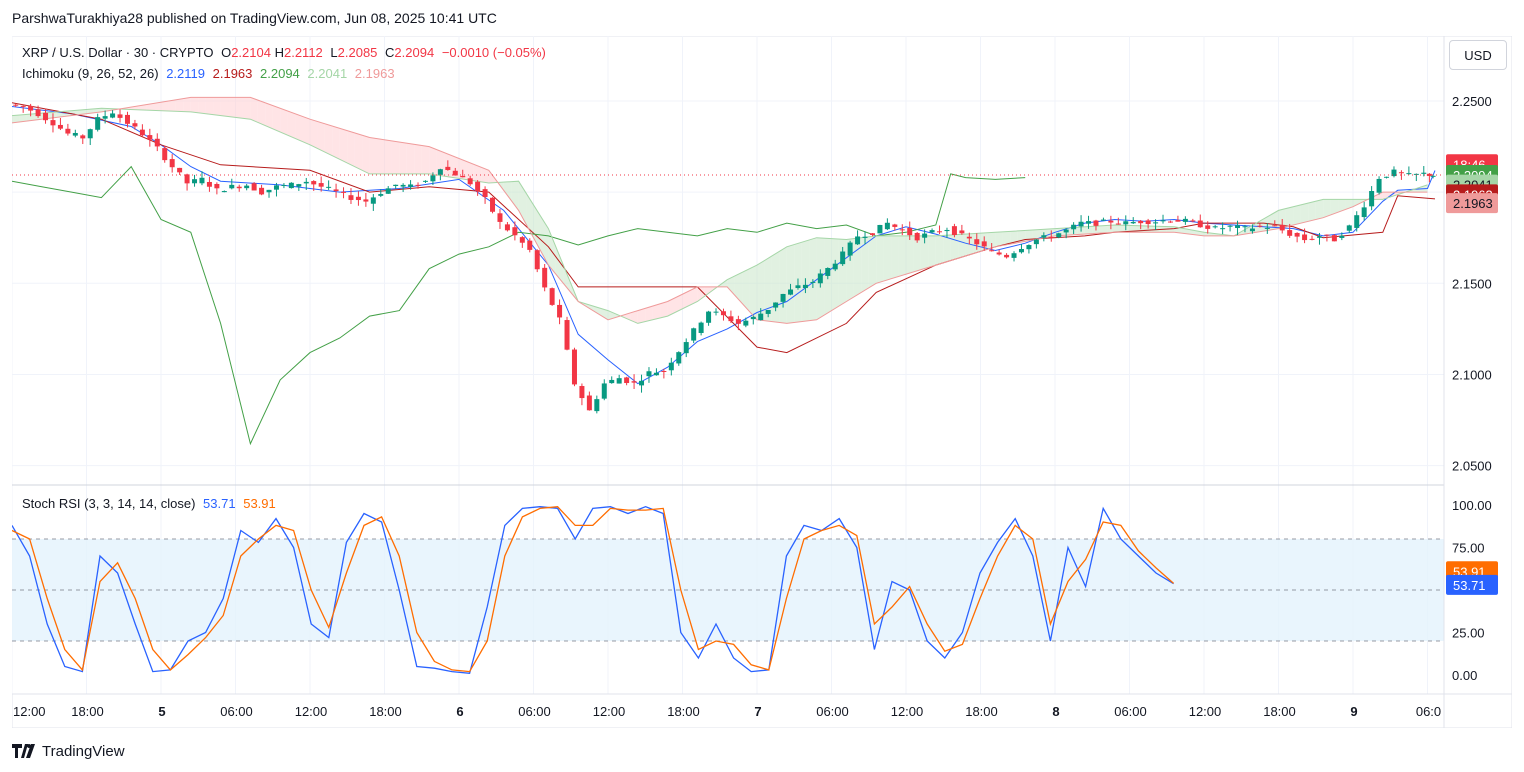 The height and width of the screenshot is (772, 1524). What do you see at coordinates (1469, 585) in the screenshot?
I see `svg-text: 53.71` at bounding box center [1469, 585].